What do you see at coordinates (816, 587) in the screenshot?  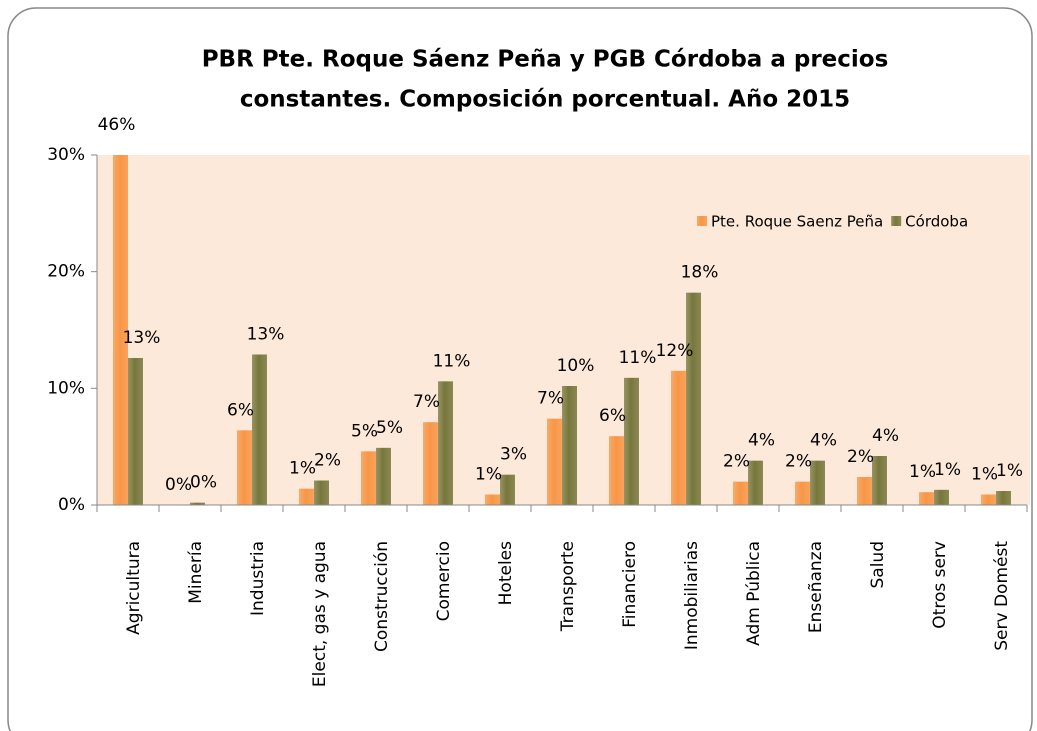 I see `x-tick-label: Enseñanza` at bounding box center [816, 587].